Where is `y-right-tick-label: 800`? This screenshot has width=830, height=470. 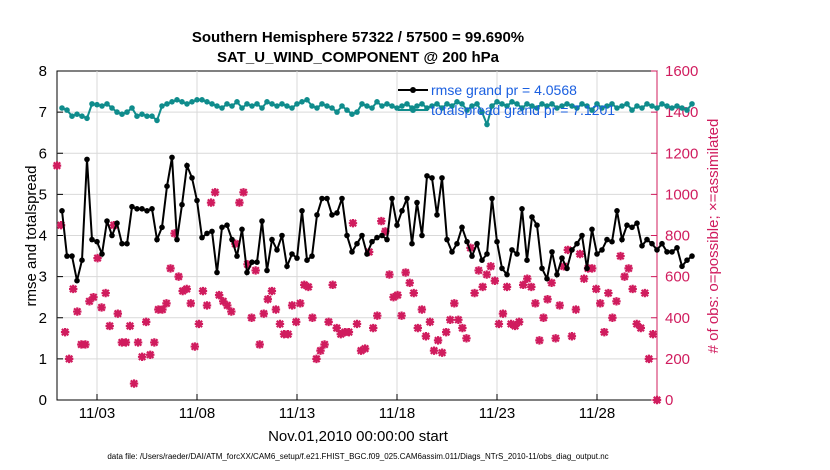 y-right-tick-label: 800 is located at coordinates (677, 236).